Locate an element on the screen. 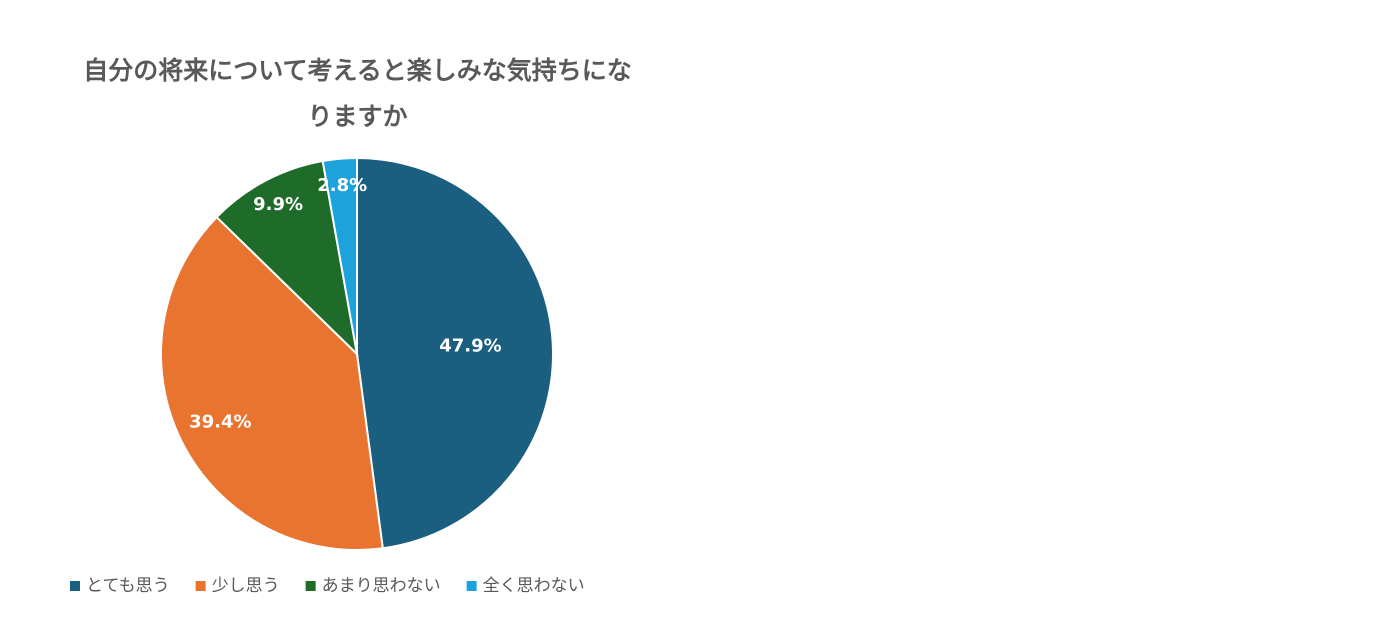 Image resolution: width=1394 pixels, height=621 pixels. legend-label: 全く思わない is located at coordinates (534, 586).